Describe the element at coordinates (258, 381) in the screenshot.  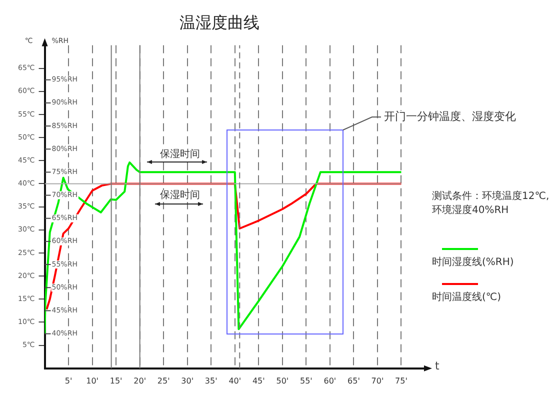
I see `x-tick-label: 45'` at that location.